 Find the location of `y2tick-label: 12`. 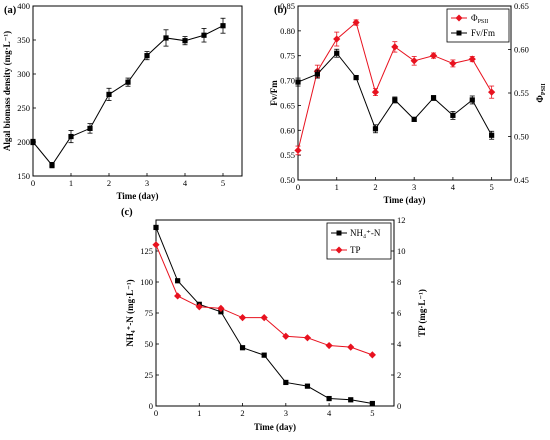

y2tick-label: 12 is located at coordinates (401, 220).